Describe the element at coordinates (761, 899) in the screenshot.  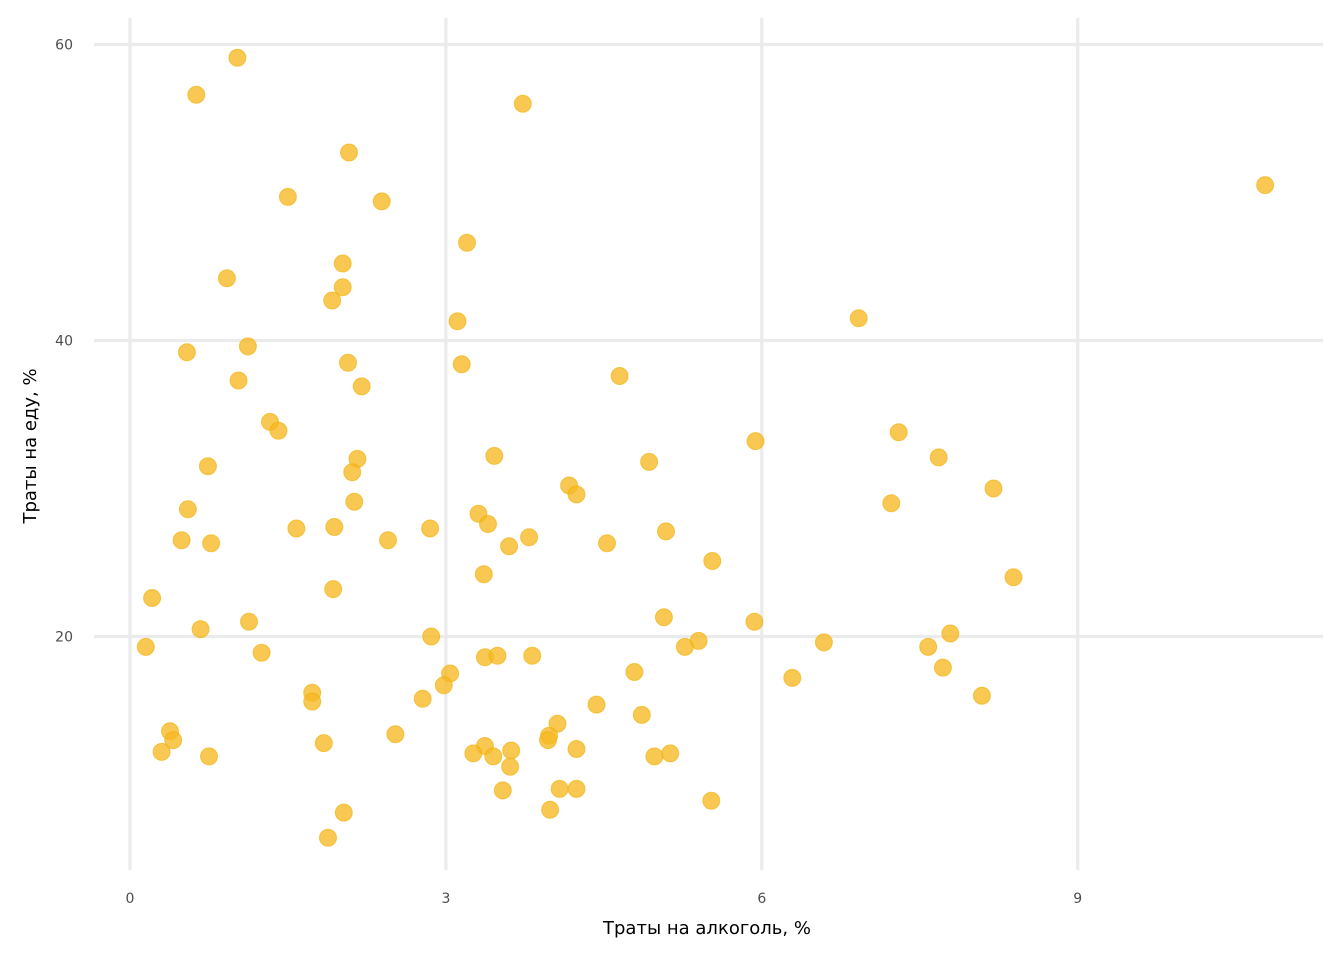
I see `x-tick-label: 6` at that location.